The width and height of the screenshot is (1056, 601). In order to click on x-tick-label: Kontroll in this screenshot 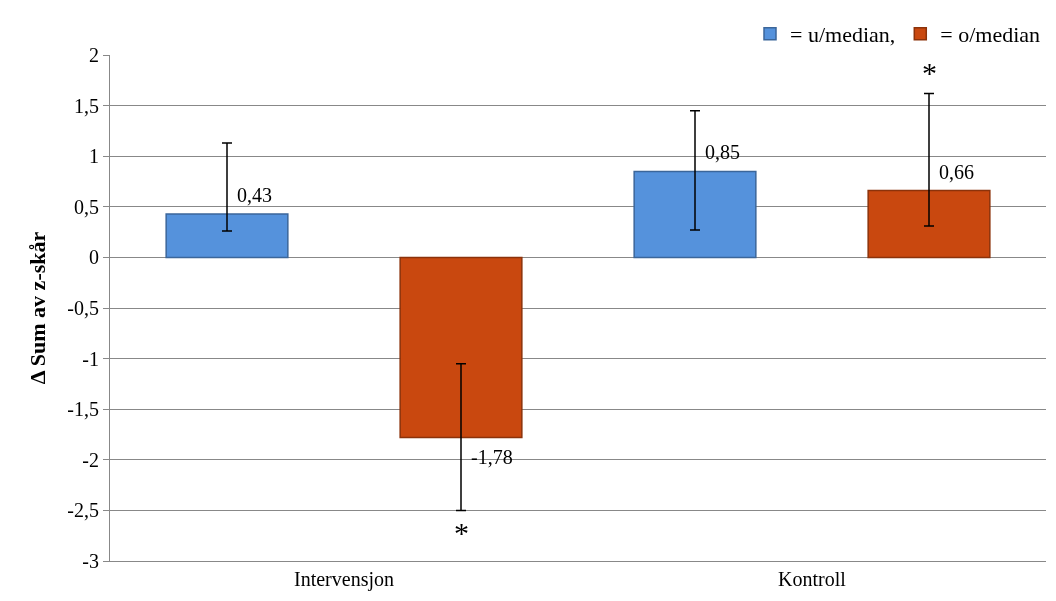, I will do `click(812, 579)`.